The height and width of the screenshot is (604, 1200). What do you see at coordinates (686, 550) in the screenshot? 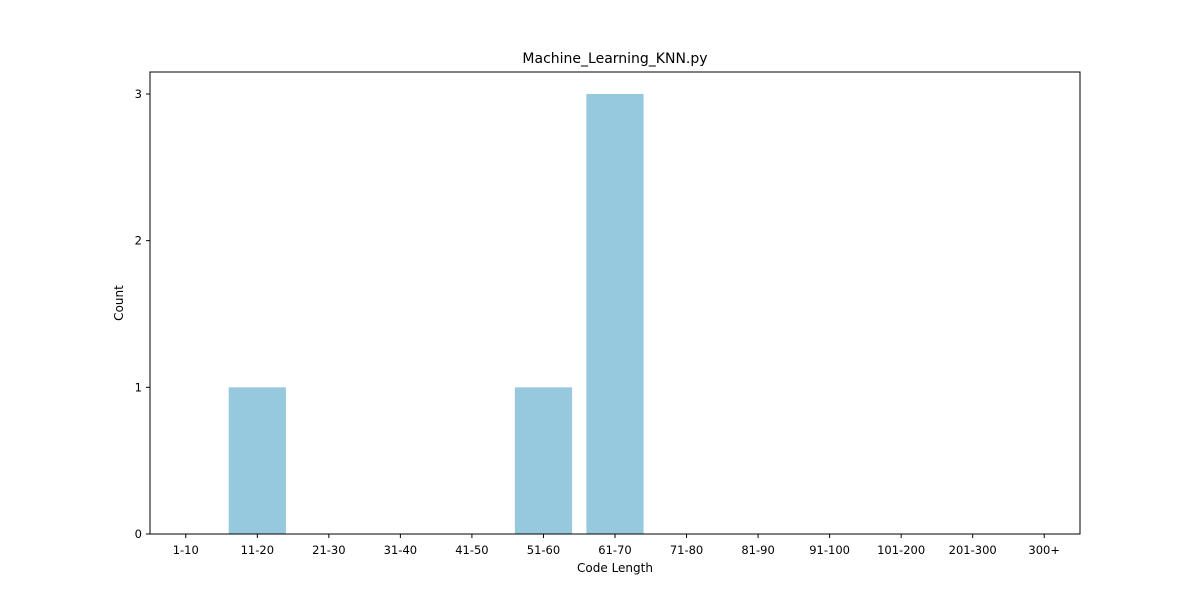
I see `x-tick-label: 71-80` at bounding box center [686, 550].